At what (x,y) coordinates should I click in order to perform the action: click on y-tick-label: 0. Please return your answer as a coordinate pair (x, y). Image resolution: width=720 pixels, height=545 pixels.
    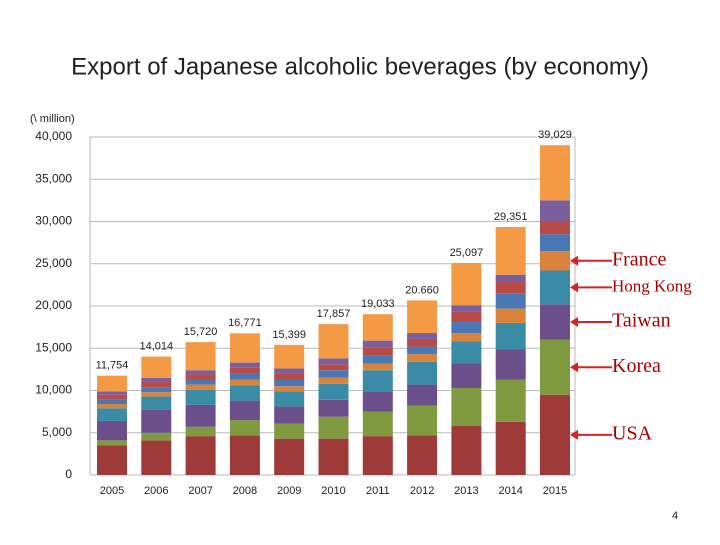
    Looking at the image, I should click on (68, 474).